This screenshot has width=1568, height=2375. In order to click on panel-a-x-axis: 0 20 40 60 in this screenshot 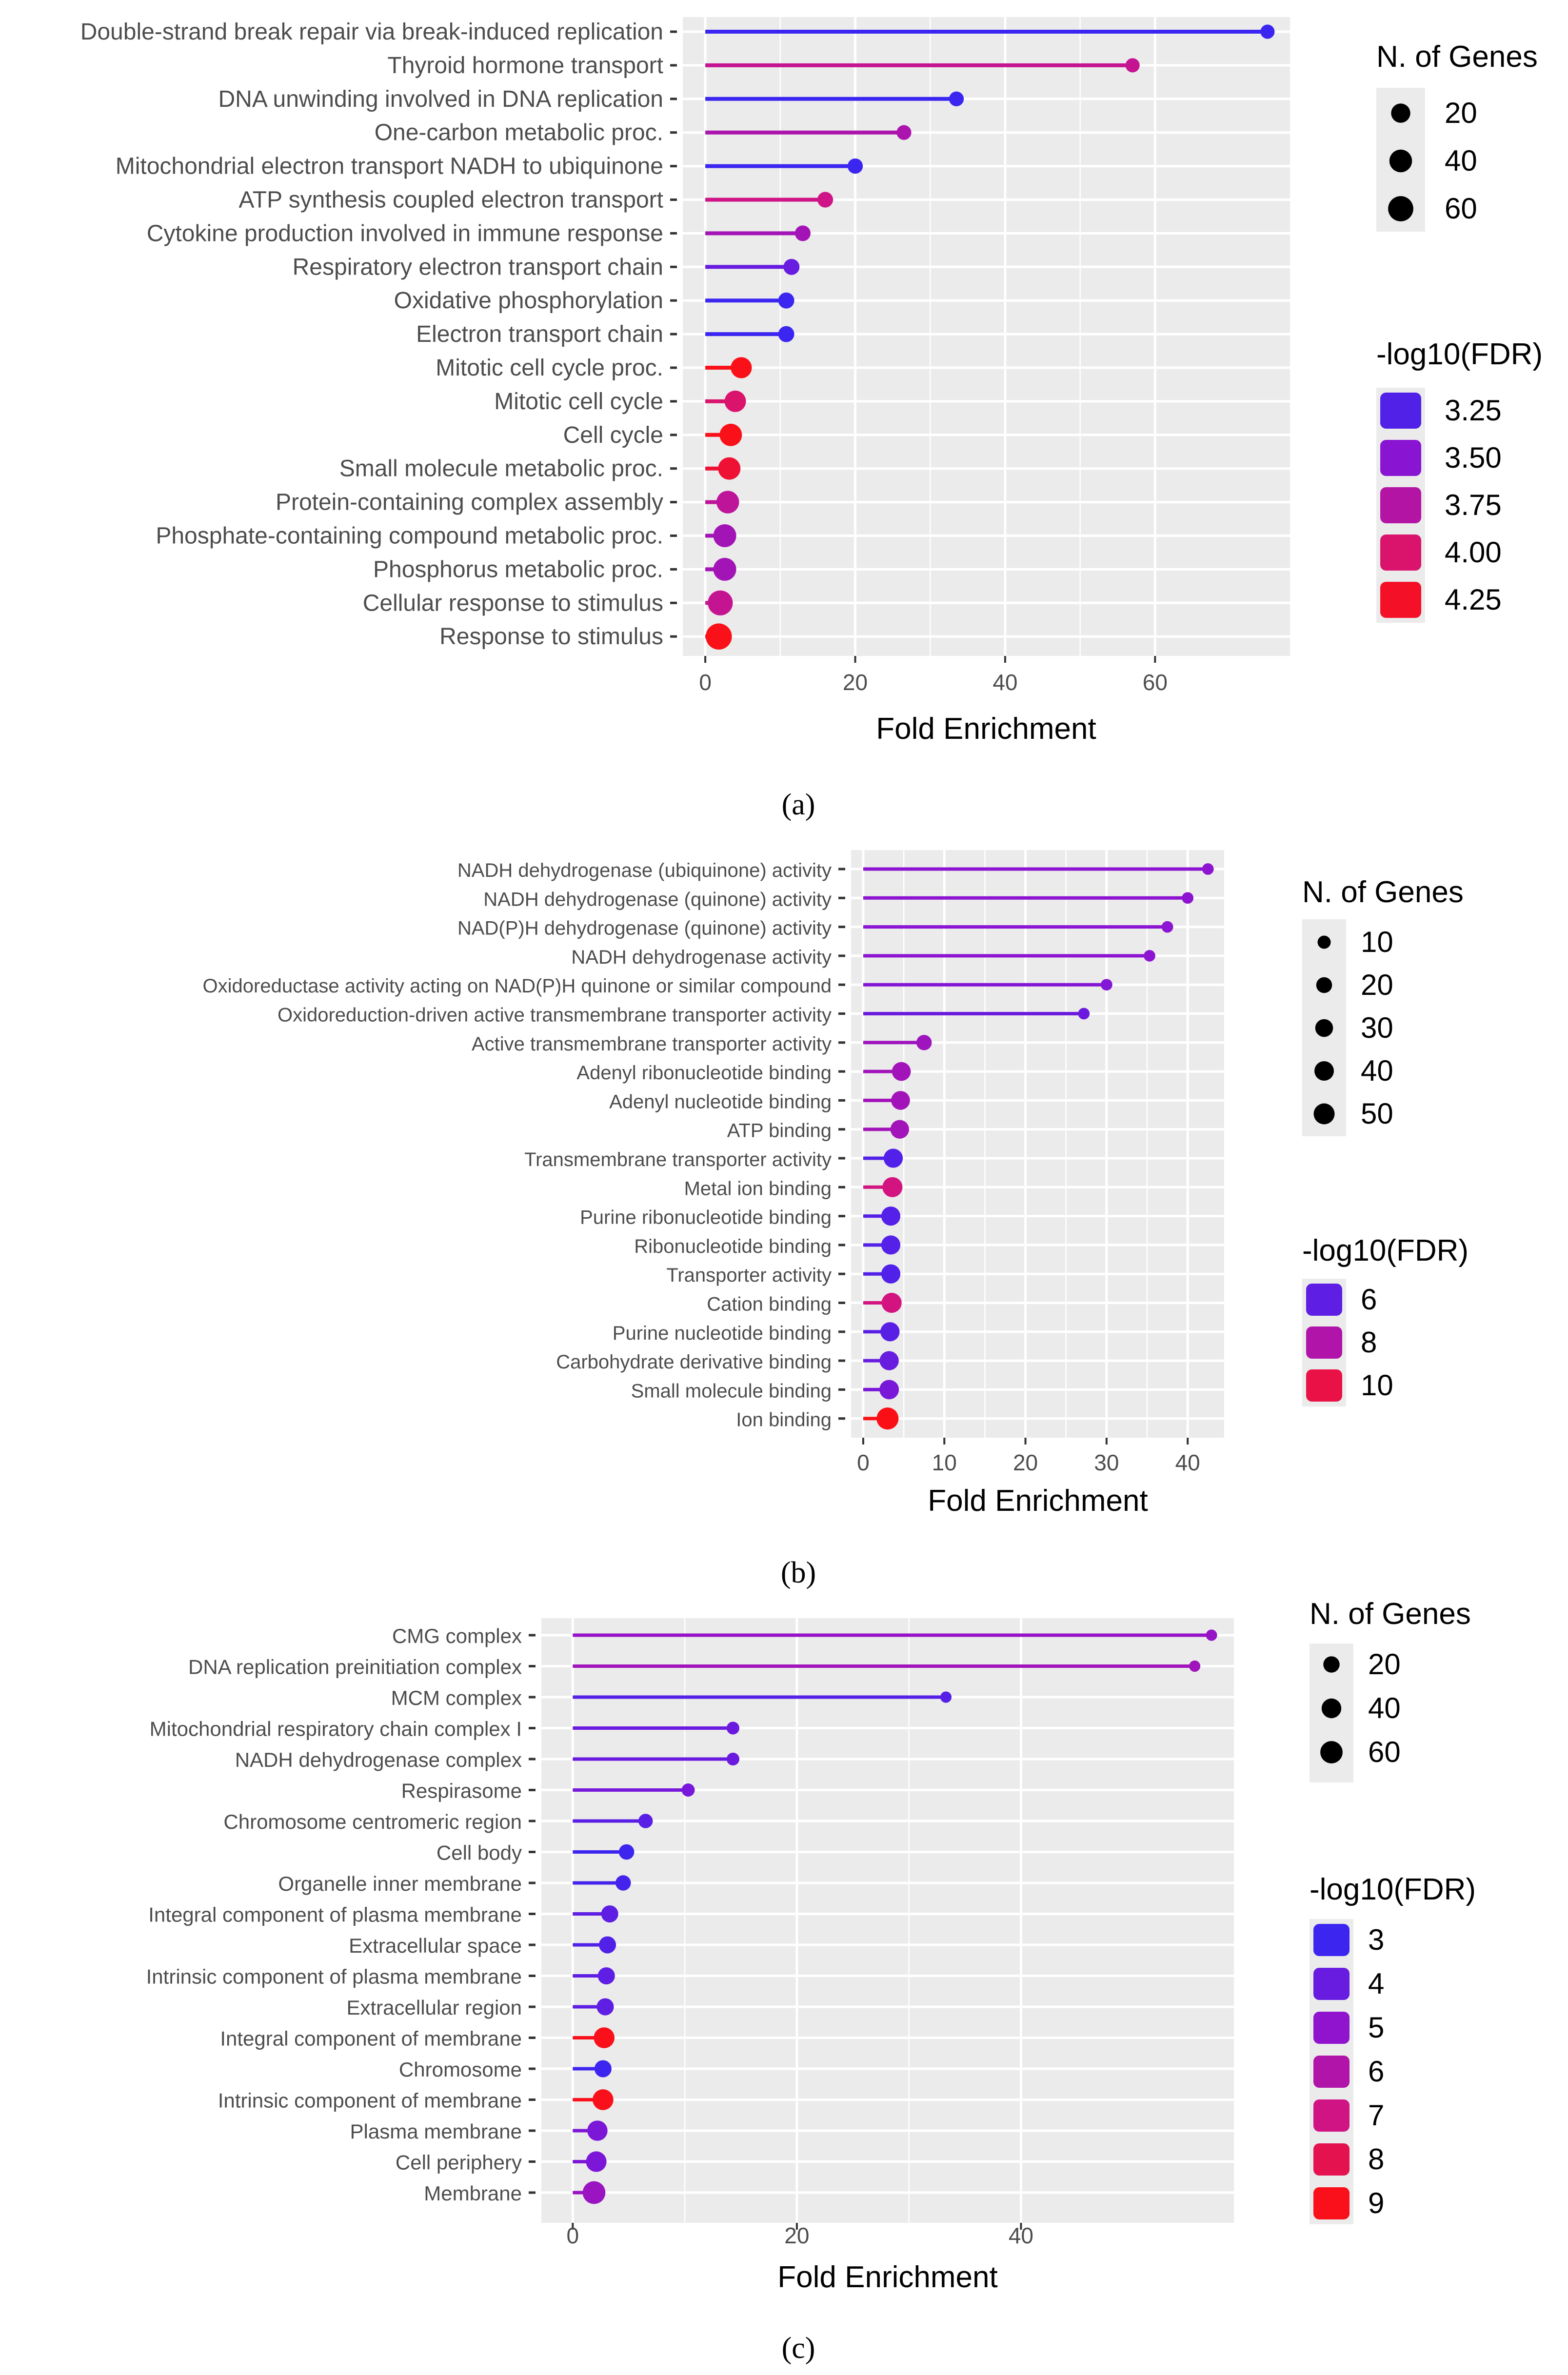, I will do `click(934, 675)`.